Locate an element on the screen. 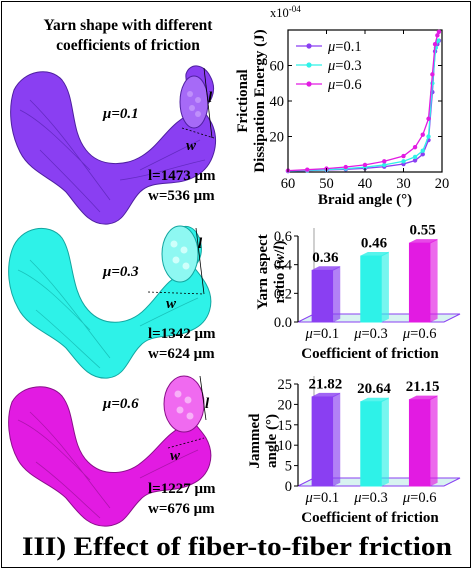 The width and height of the screenshot is (474, 571). yarn1-dim-l: l is located at coordinates (210, 98).